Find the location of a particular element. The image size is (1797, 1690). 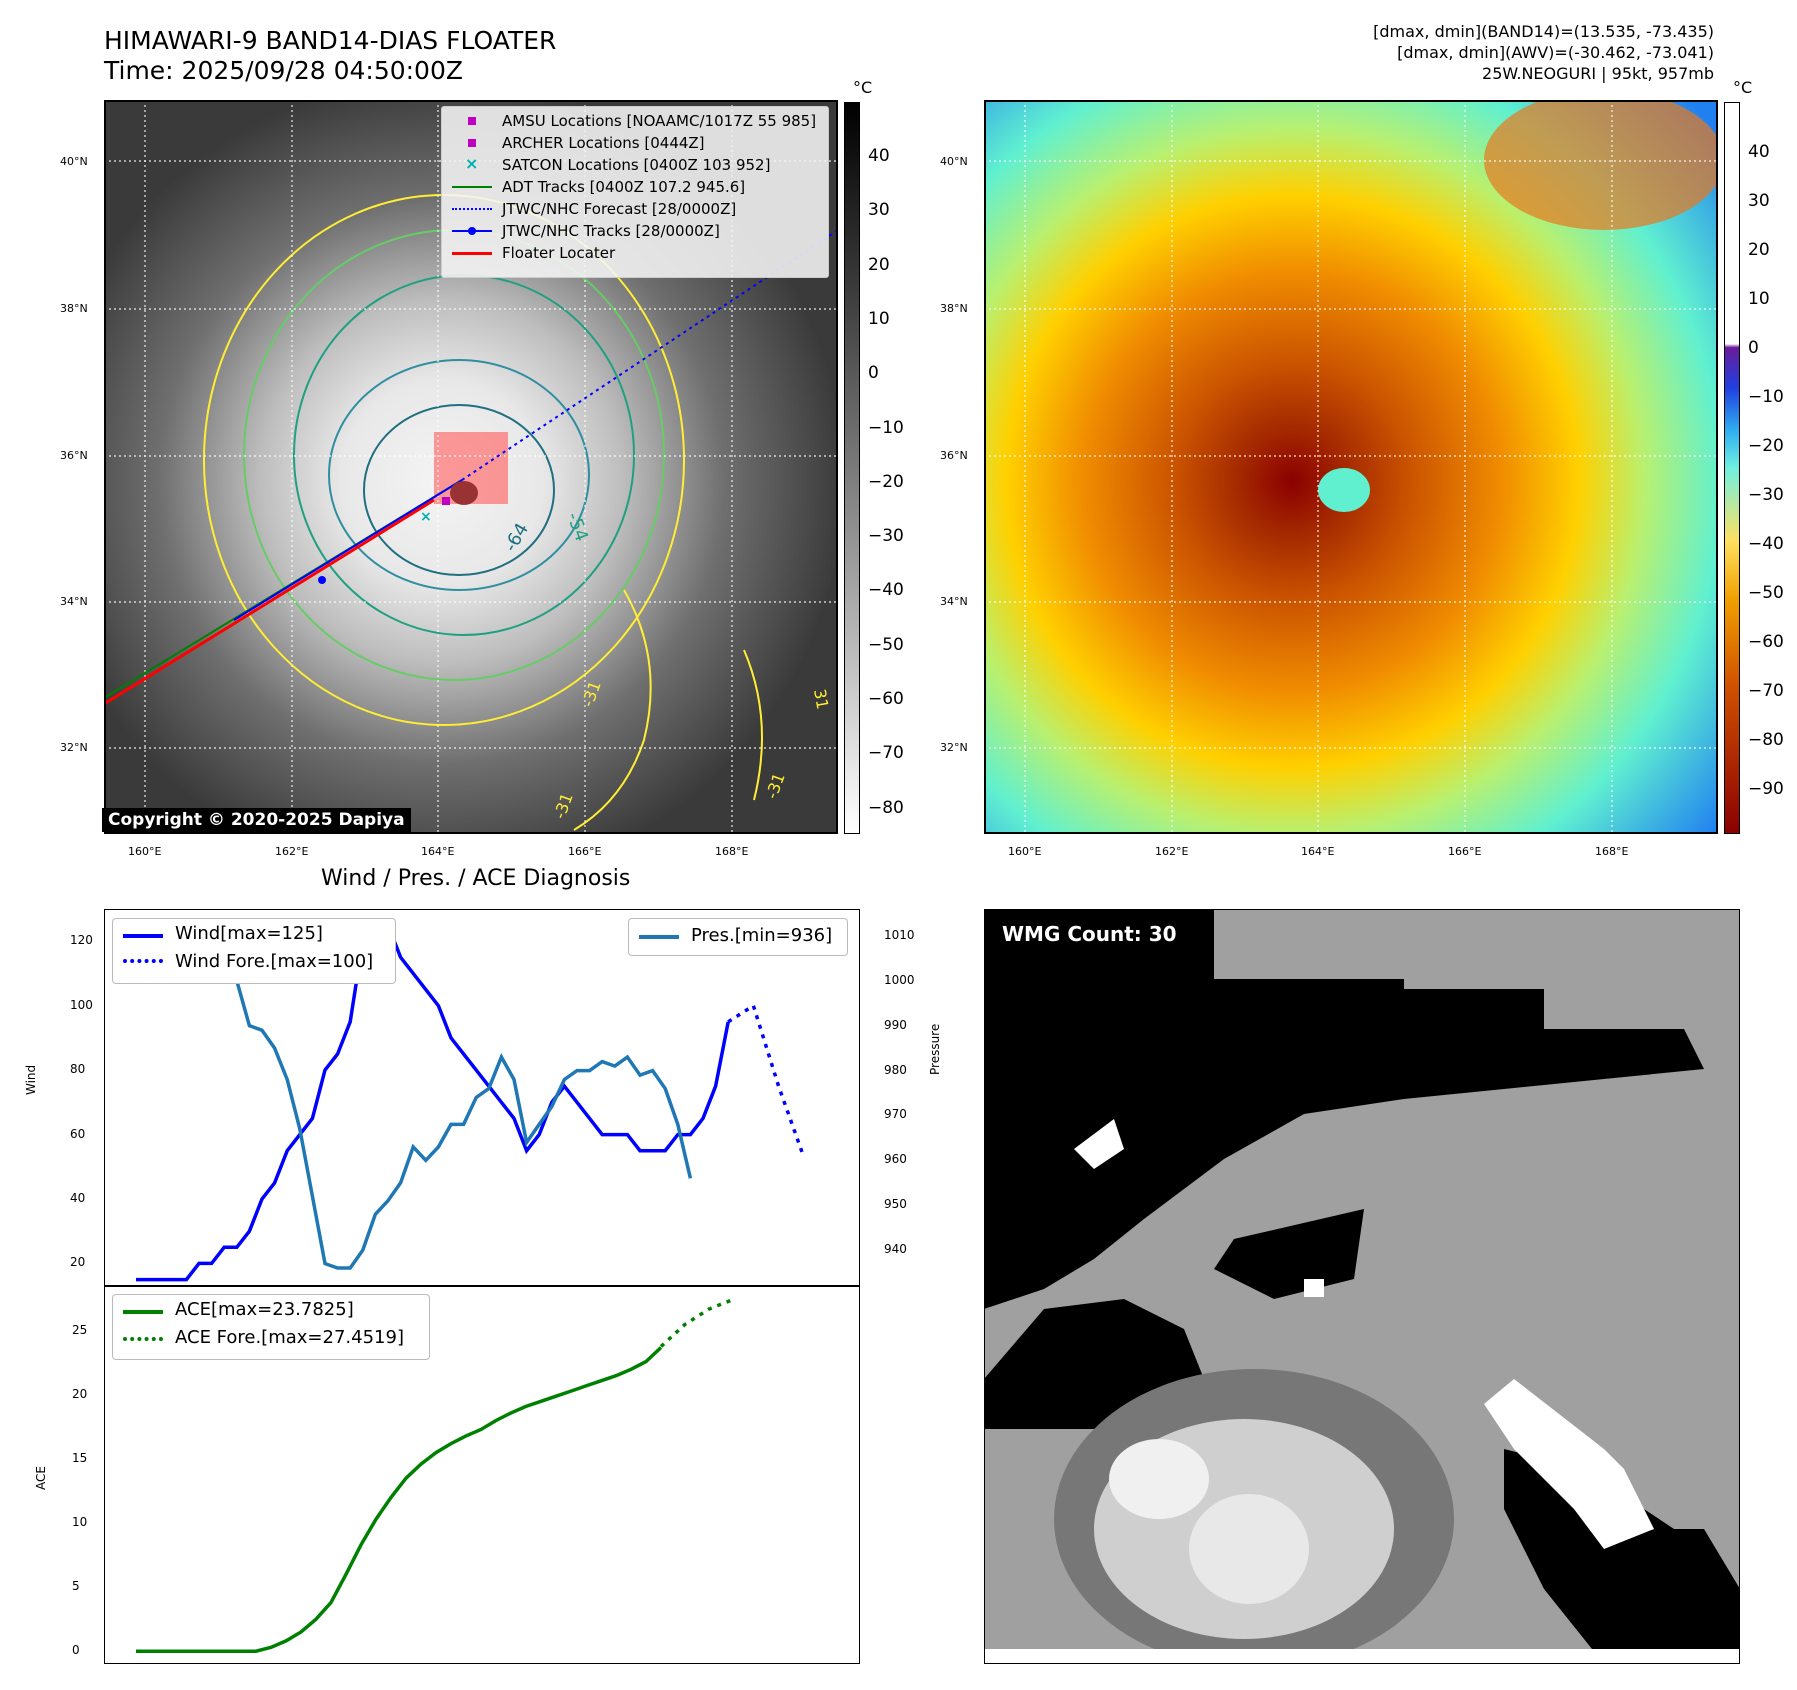

lon-label: 160°E is located at coordinates (145, 851).